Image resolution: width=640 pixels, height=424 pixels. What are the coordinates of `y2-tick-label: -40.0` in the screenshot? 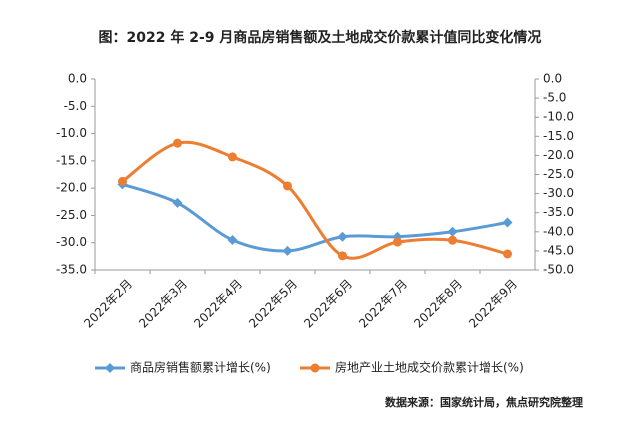 It's located at (558, 231).